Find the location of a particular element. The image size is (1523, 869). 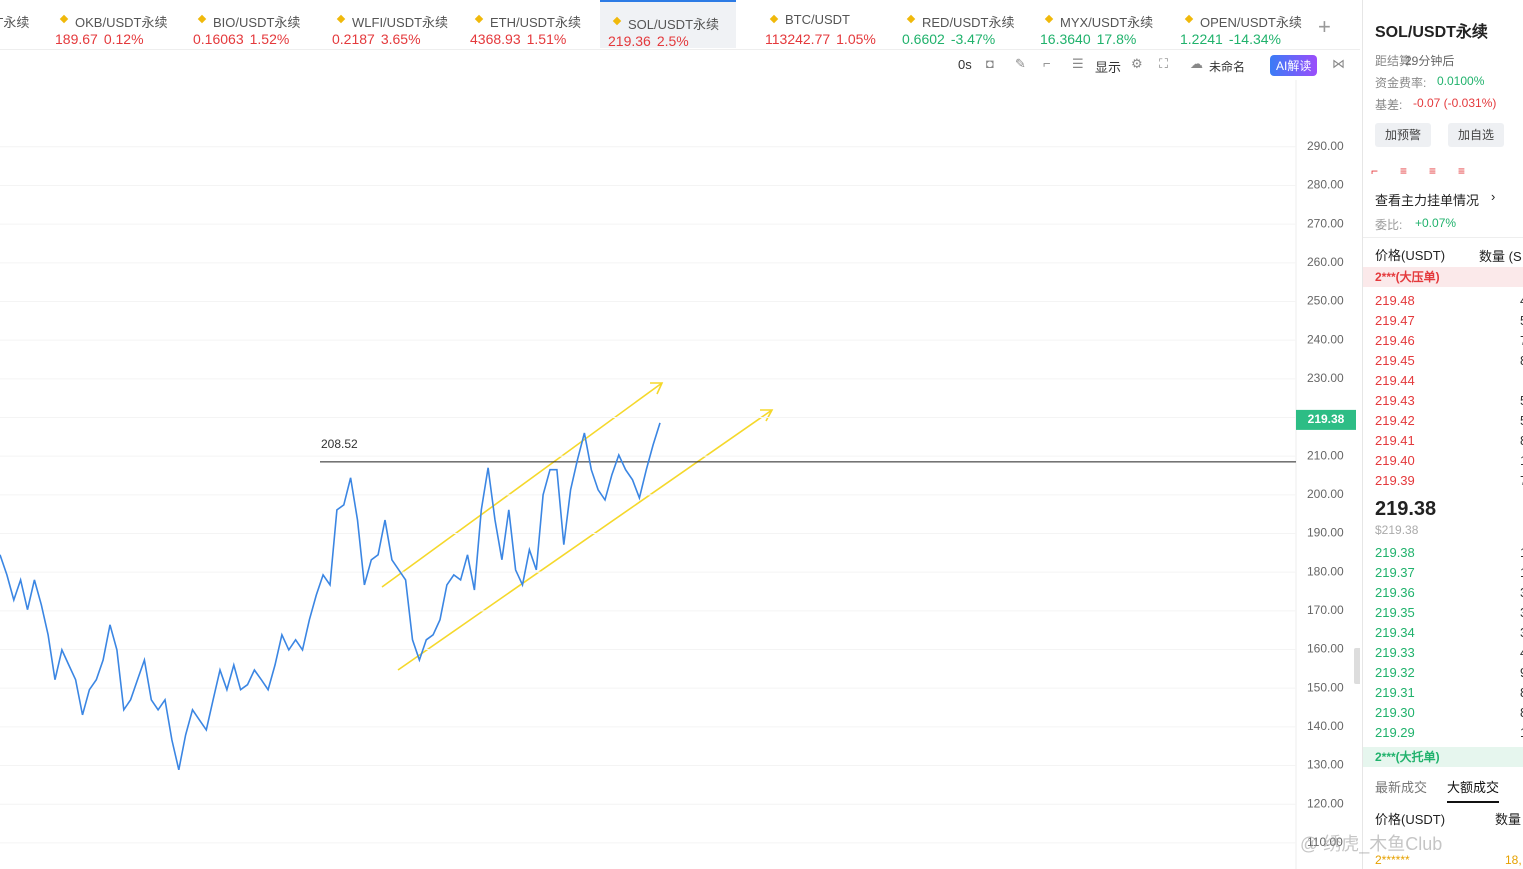

book-row: 219.39 7 is located at coordinates (1449, 483).